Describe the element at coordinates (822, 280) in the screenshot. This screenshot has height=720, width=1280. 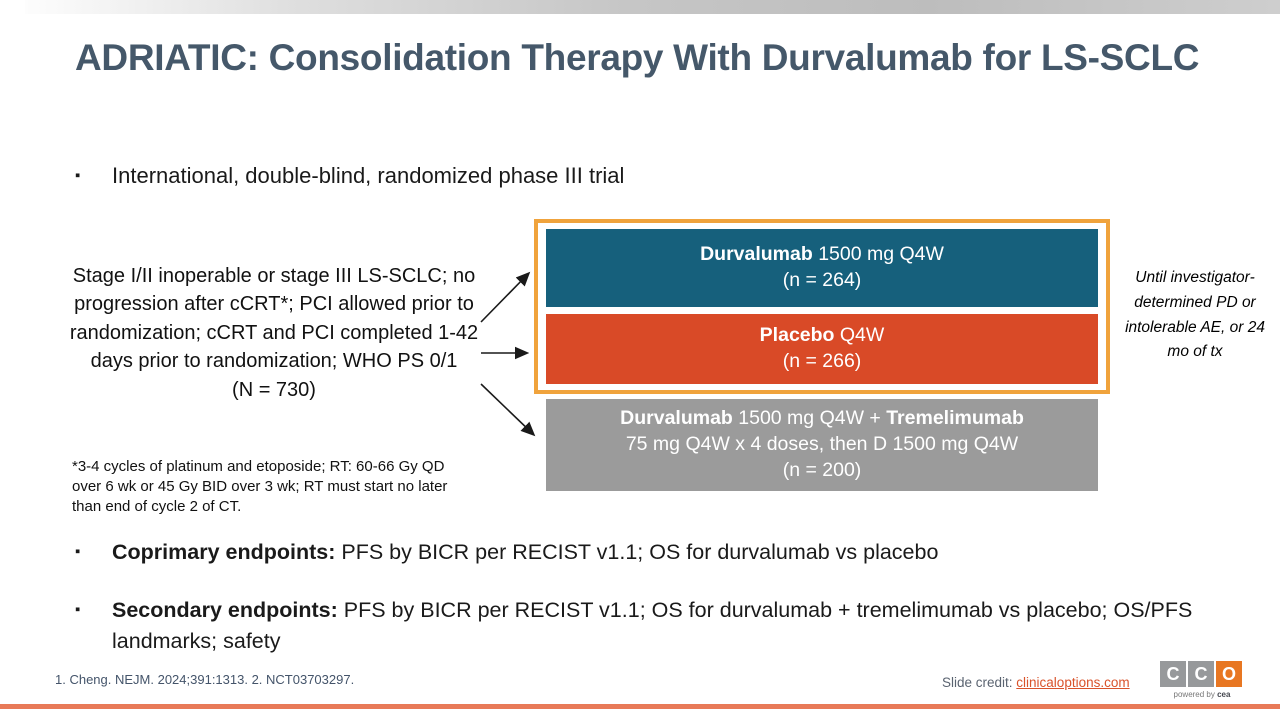
I see `arm-durvalumab-n: (n = 264)` at that location.